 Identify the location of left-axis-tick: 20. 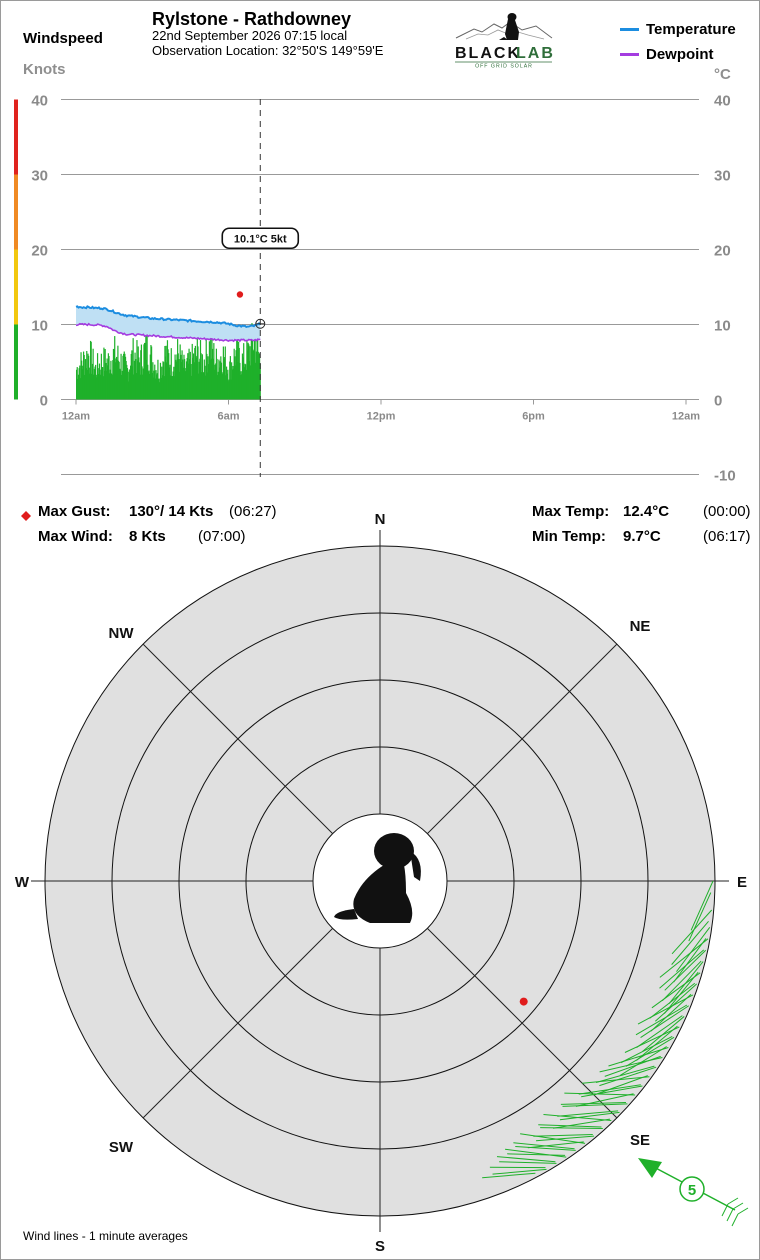
(39, 251).